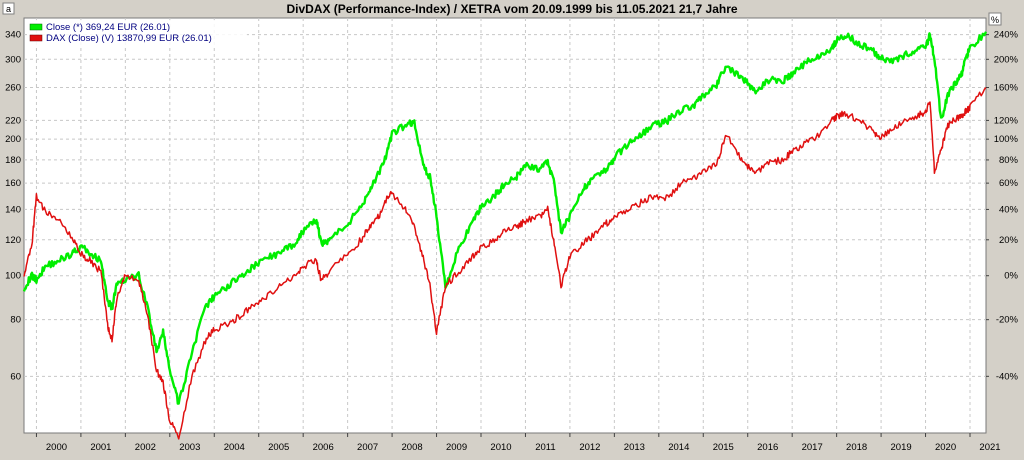 The width and height of the screenshot is (1024, 460). What do you see at coordinates (13, 139) in the screenshot?
I see `y-tick-label-left: 200` at bounding box center [13, 139].